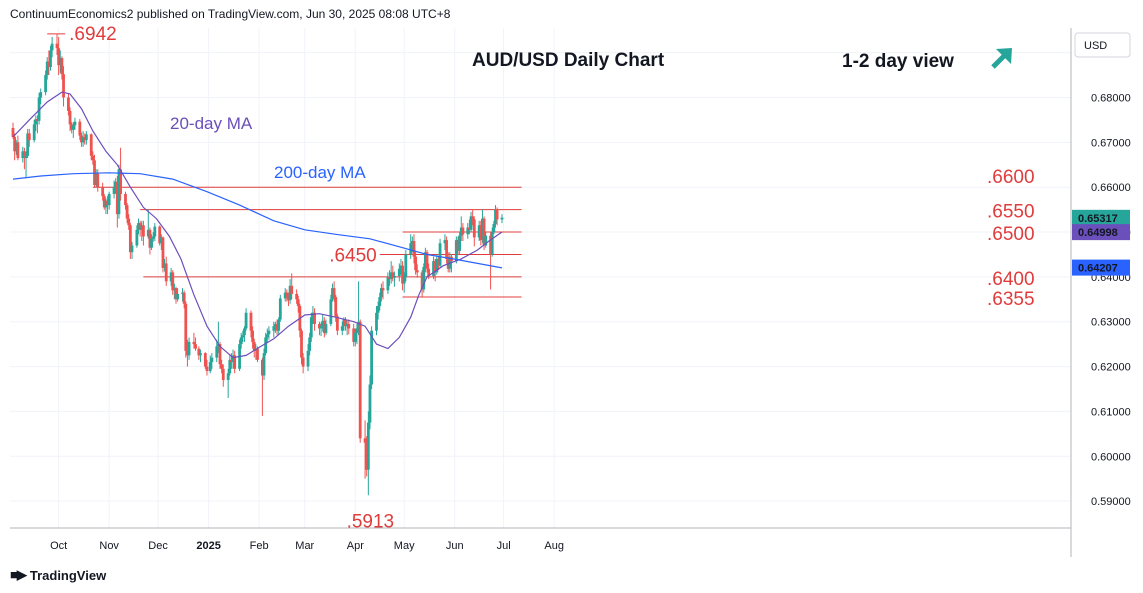 The height and width of the screenshot is (593, 1143). What do you see at coordinates (18, 574) in the screenshot?
I see `tradingview-logo-icon: ■▶` at bounding box center [18, 574].